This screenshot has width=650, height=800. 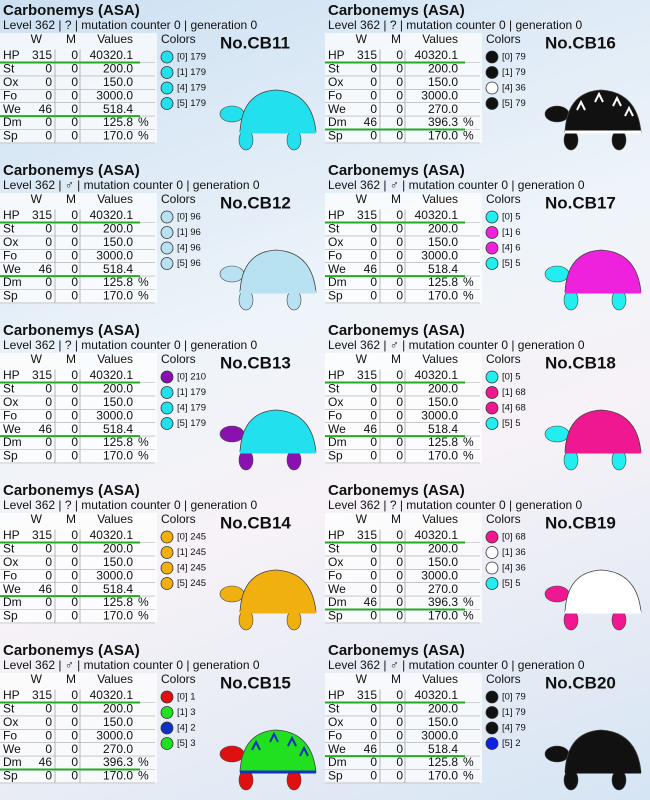 What do you see at coordinates (191, 568) in the screenshot?
I see `color-label: [4] 245` at bounding box center [191, 568].